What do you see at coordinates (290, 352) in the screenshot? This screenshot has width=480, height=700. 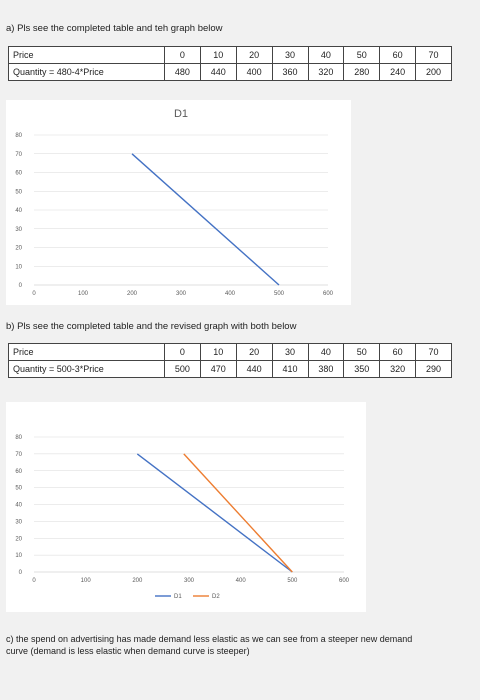 I see `table-b-price-cell: 30` at bounding box center [290, 352].